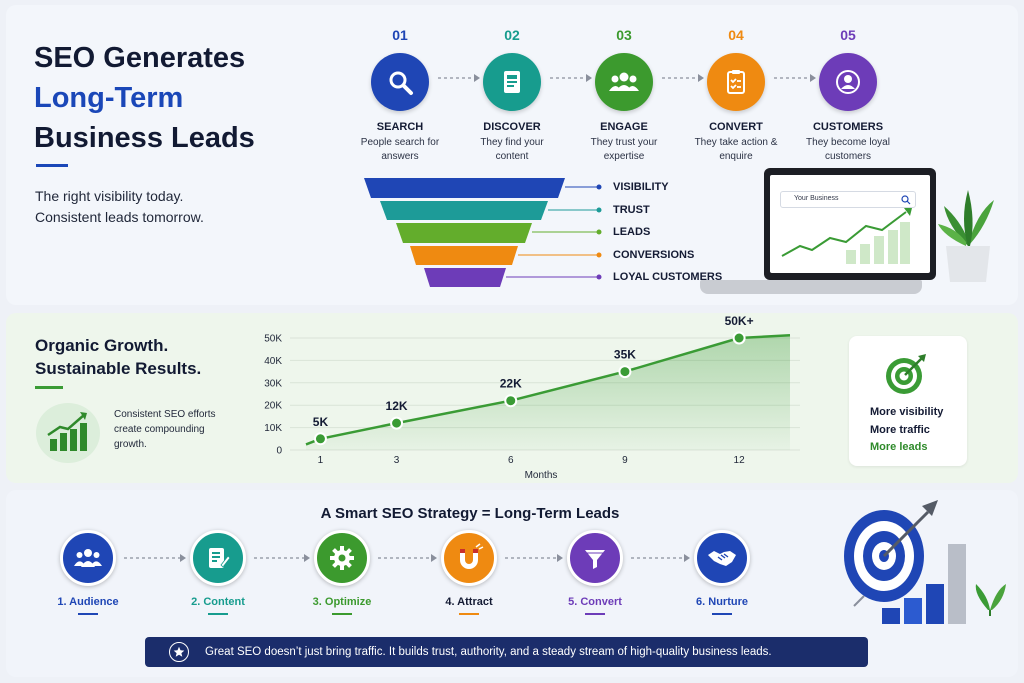 The width and height of the screenshot is (1024, 683). I want to click on sprout-icon, so click(990, 600).